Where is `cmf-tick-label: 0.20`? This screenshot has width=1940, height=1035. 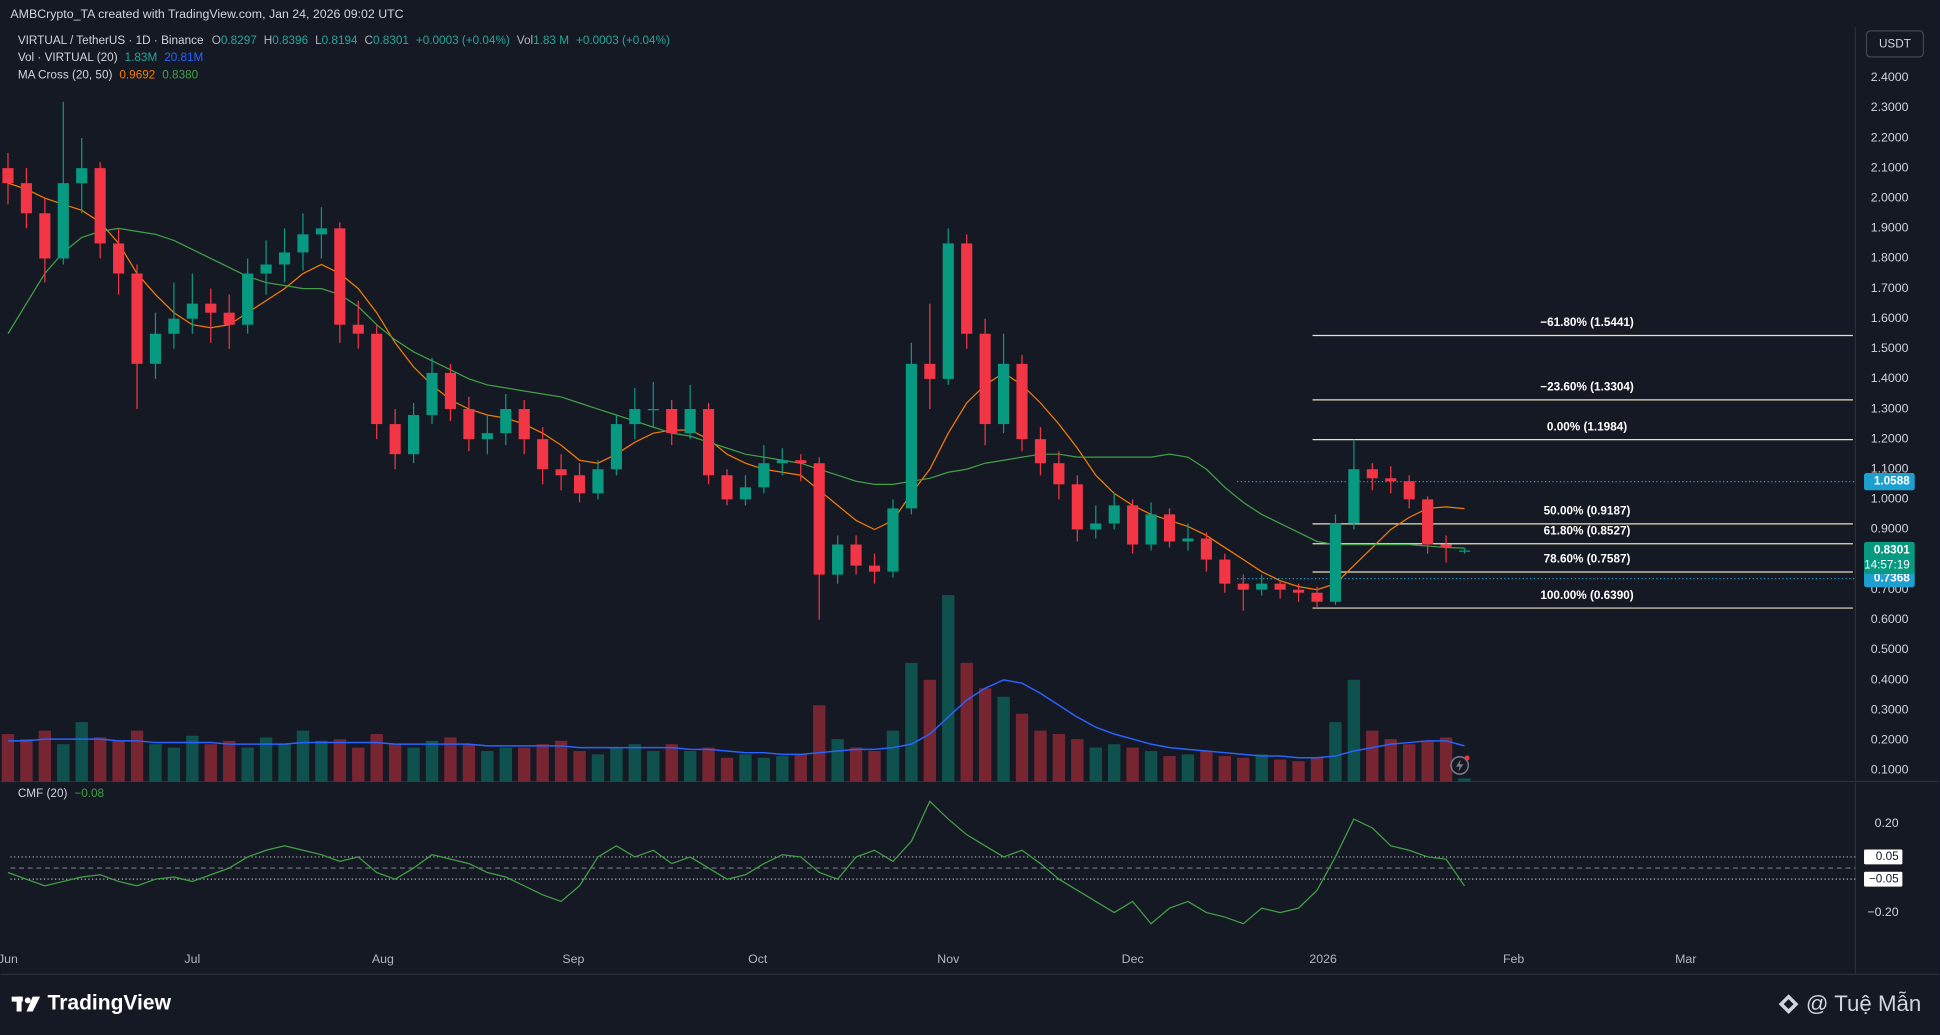 cmf-tick-label: 0.20 is located at coordinates (1887, 823).